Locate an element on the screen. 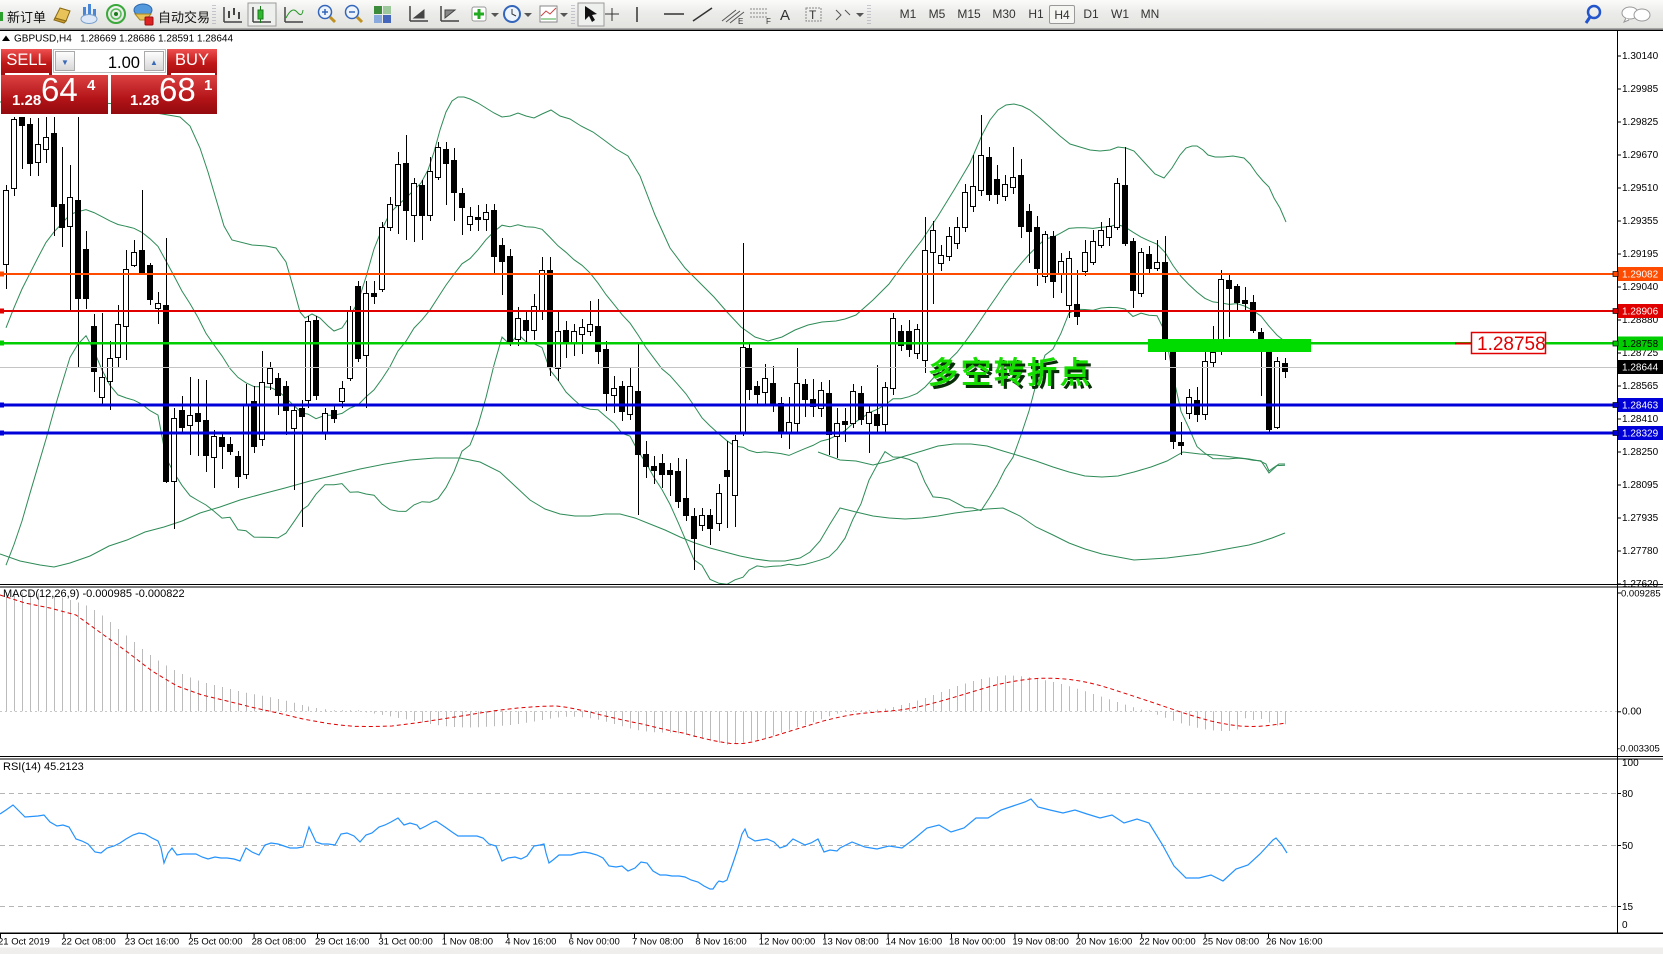 The height and width of the screenshot is (954, 1663). svg-text: 1.27935 is located at coordinates (1640, 518).